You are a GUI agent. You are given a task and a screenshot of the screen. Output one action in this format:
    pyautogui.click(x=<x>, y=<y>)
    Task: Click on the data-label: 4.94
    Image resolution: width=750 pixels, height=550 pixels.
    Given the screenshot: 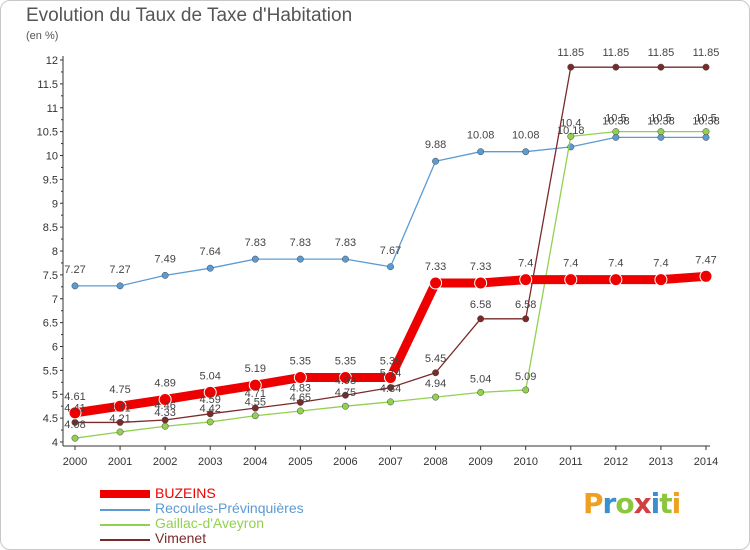 What is the action you would take?
    pyautogui.click(x=435, y=384)
    